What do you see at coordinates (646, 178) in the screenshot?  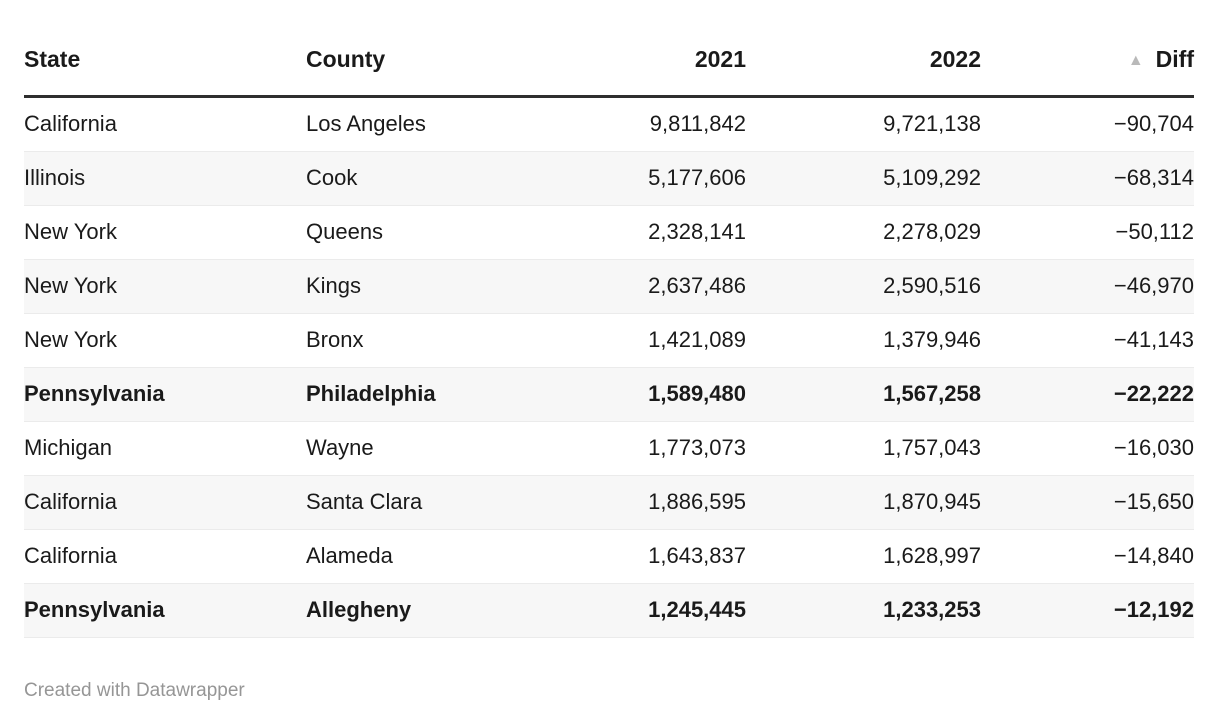 I see `cell-y2021: 5,177,606` at bounding box center [646, 178].